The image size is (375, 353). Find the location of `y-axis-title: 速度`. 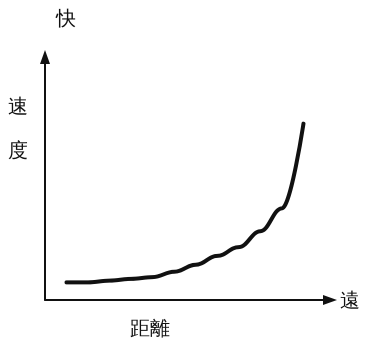

y-axis-title: 速度 is located at coordinates (18, 128).